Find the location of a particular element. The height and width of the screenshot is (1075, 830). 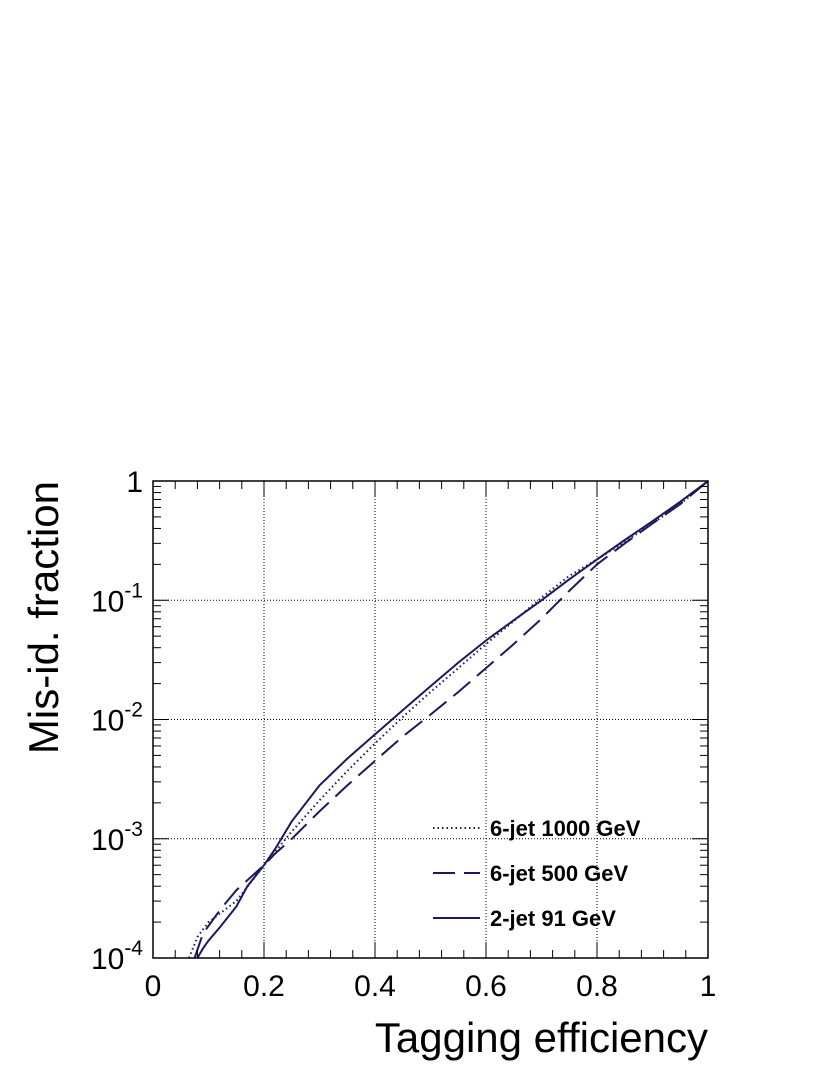

y-tick-label: 10⁻⁴ is located at coordinates (117, 956).